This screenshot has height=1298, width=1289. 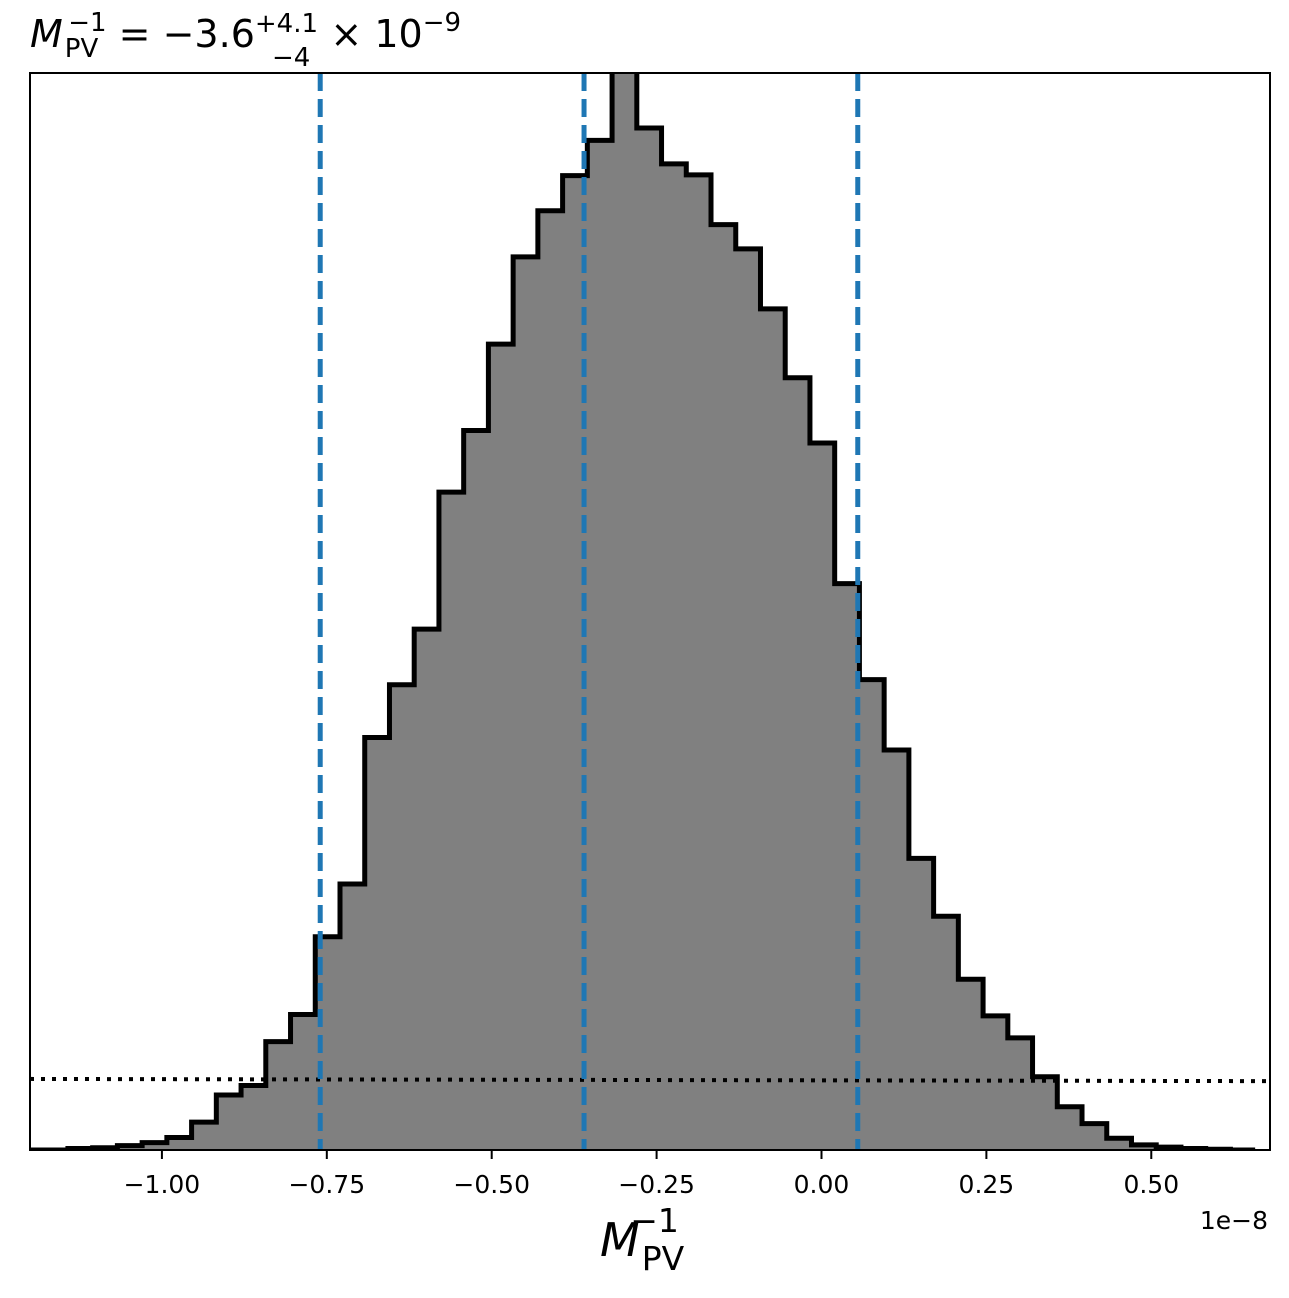 I want to click on x-tick-label: −0.75, so click(x=326, y=1184).